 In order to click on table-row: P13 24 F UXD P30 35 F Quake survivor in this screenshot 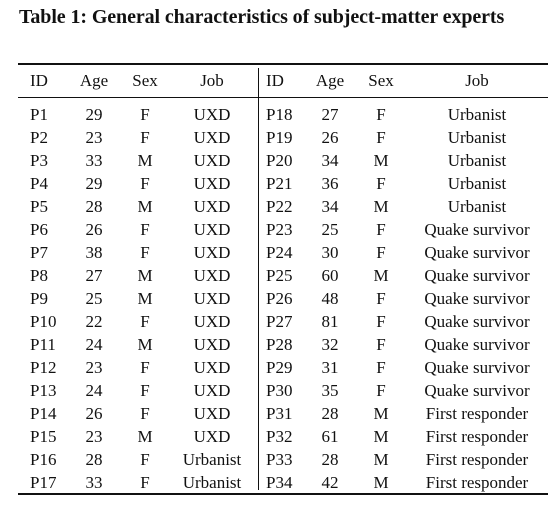, I will do `click(283, 390)`.